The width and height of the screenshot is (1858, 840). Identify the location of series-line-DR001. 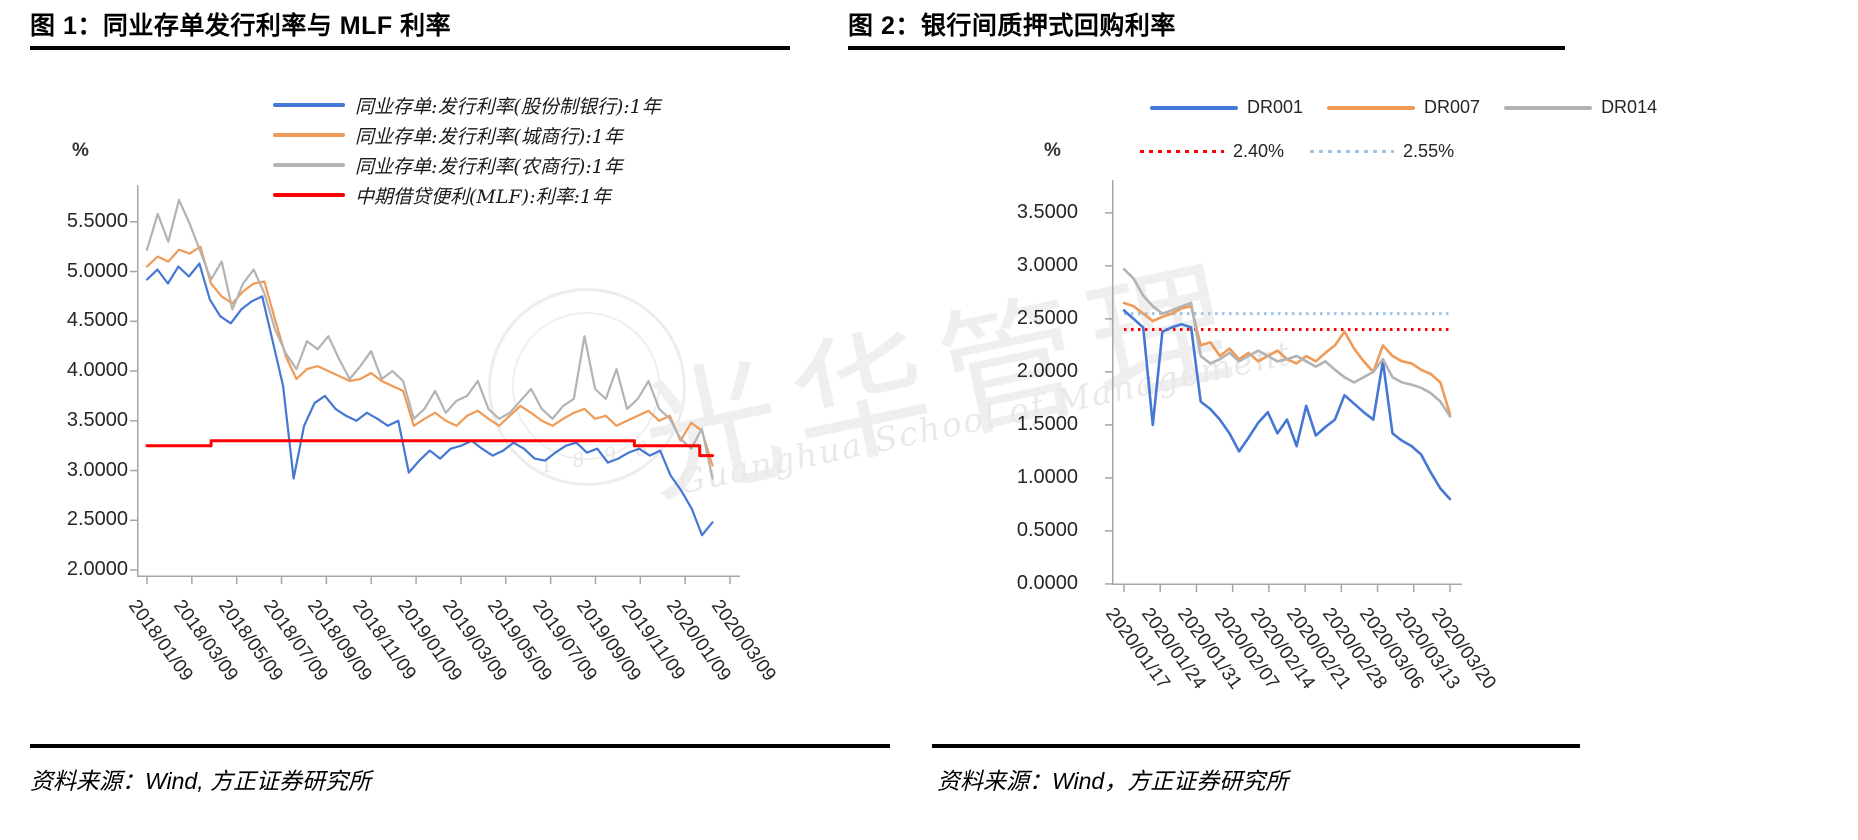
(1287, 405).